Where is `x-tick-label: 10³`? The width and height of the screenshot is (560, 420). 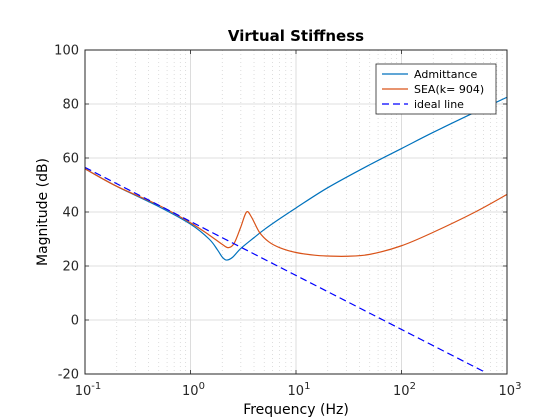
x-tick-label: 10³ is located at coordinates (510, 390).